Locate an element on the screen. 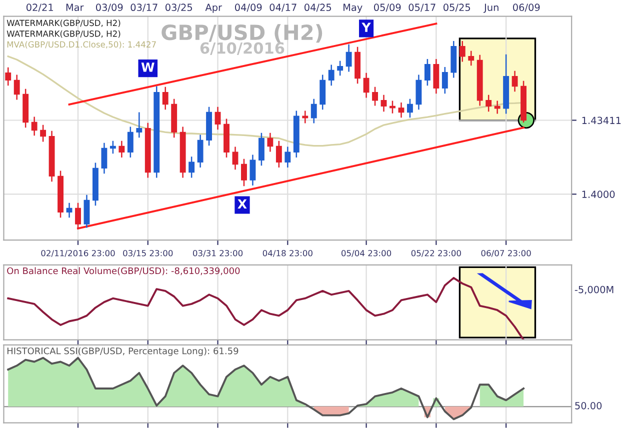 The height and width of the screenshot is (428, 624). text: 03/25 is located at coordinates (179, 8).